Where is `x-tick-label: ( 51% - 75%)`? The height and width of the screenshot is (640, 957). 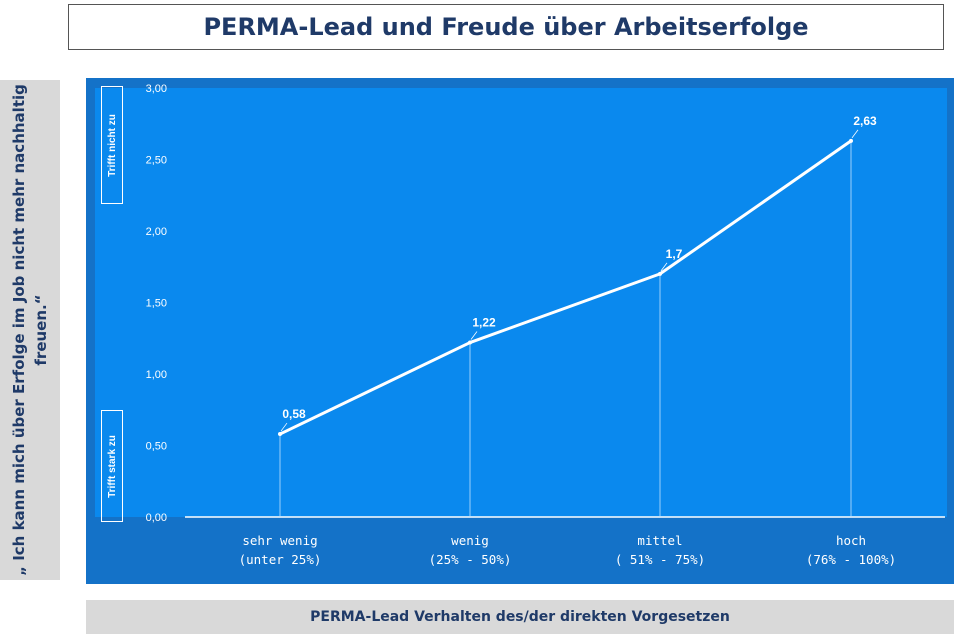
x-tick-label: ( 51% - 75%) is located at coordinates (660, 559).